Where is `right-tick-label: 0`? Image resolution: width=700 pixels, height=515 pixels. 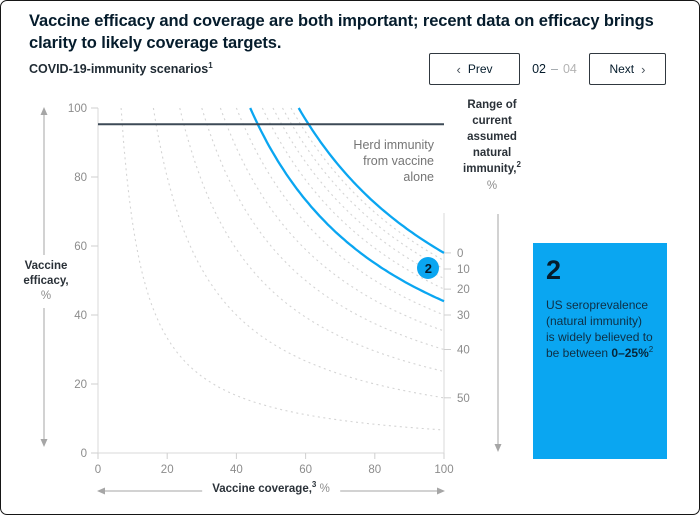
right-tick-label: 0 is located at coordinates (460, 254).